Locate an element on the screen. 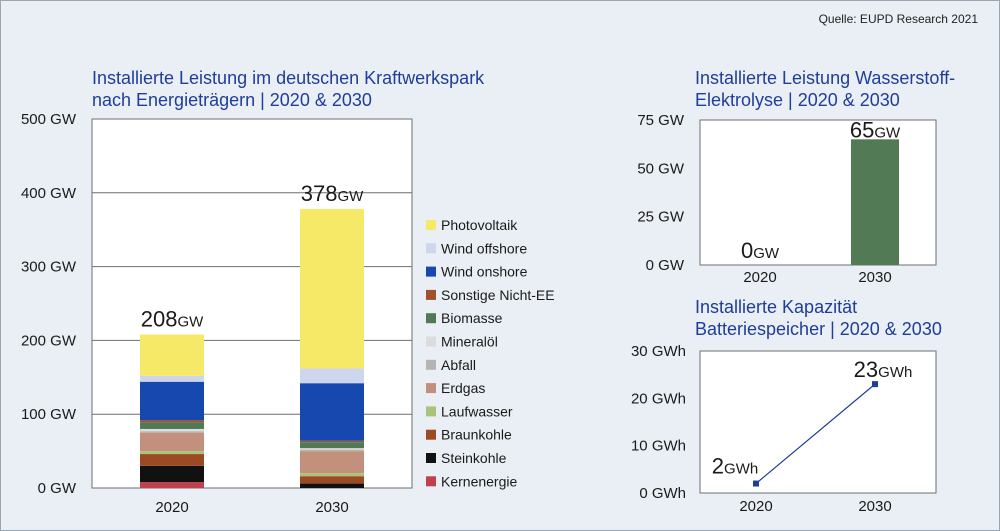  chart2-x-tick-label: 2030 is located at coordinates (874, 277).